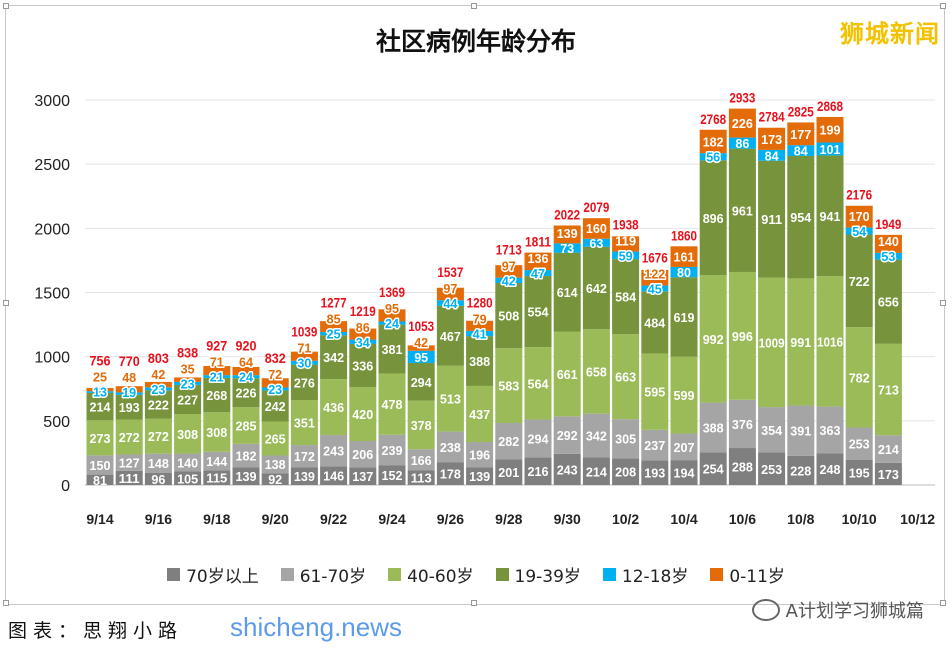 The image size is (952, 651). I want to click on y-tick-label: 1500, so click(52, 294).